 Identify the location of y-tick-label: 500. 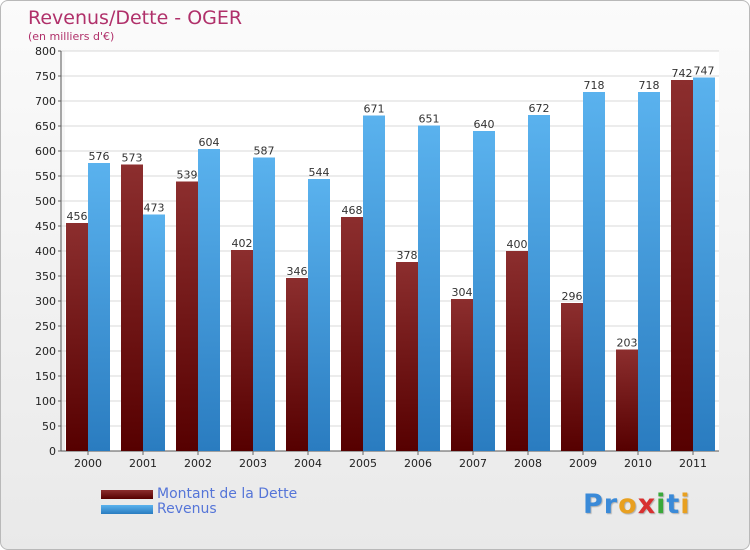
(45, 201).